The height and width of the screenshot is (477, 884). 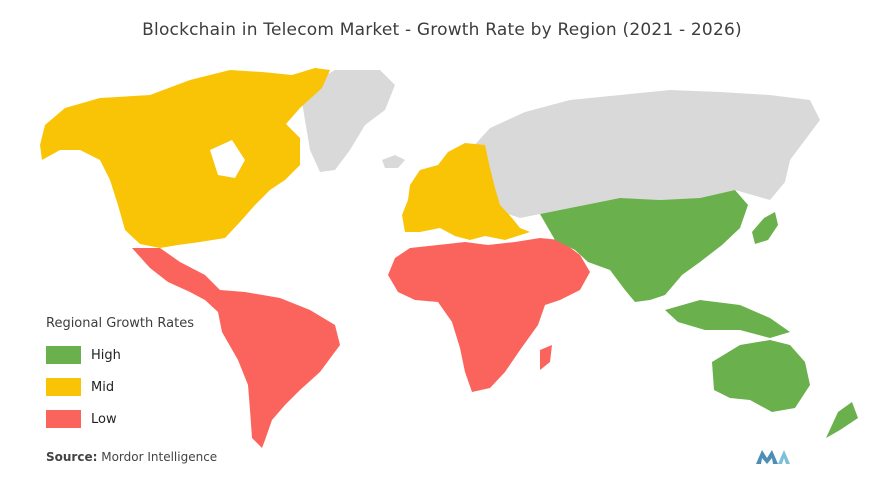 I want to click on region-iceland, so click(x=393, y=161).